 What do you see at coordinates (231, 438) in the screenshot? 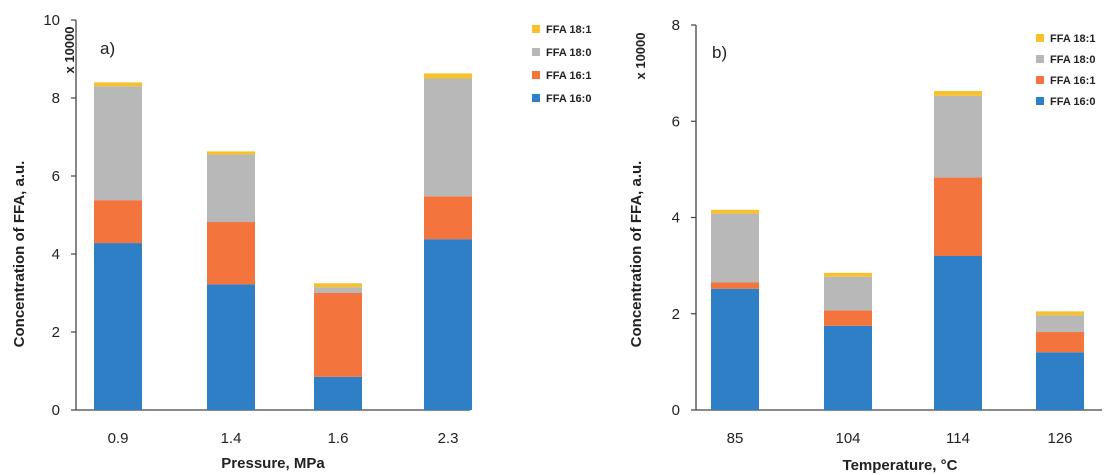
I see `x-tick-label: 1.4` at bounding box center [231, 438].